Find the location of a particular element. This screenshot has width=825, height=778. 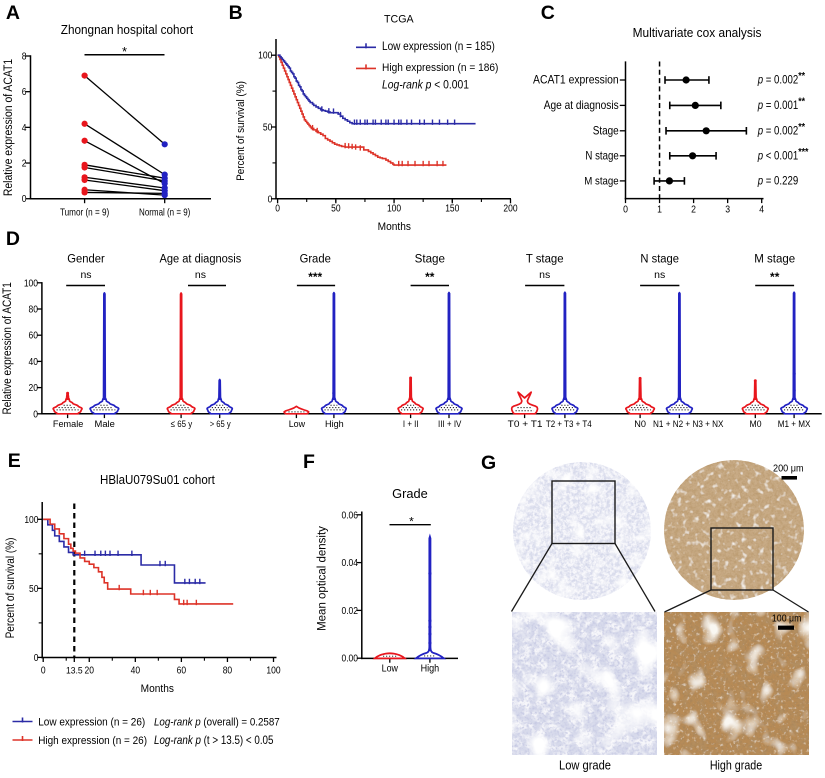

svg-text: Log-rank p < 0.001 is located at coordinates (425, 85).